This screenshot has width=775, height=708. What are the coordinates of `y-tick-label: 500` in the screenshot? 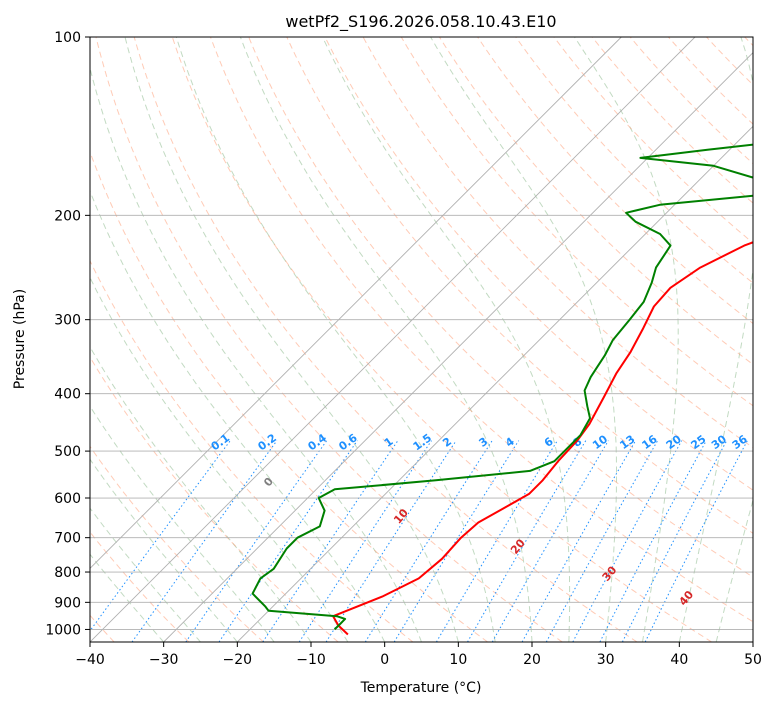 It's located at (67, 452).